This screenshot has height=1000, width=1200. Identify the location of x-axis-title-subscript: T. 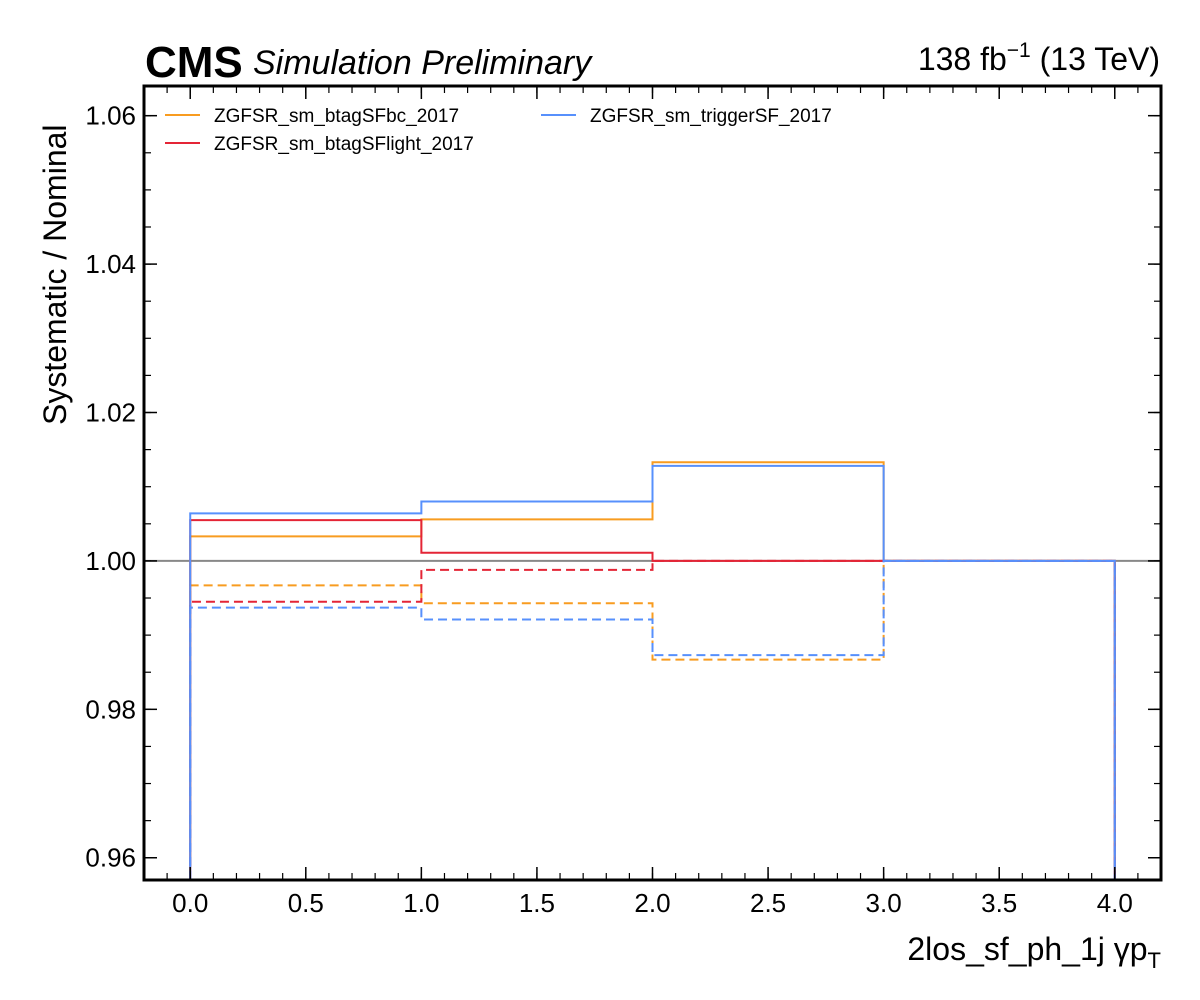
(1154, 960).